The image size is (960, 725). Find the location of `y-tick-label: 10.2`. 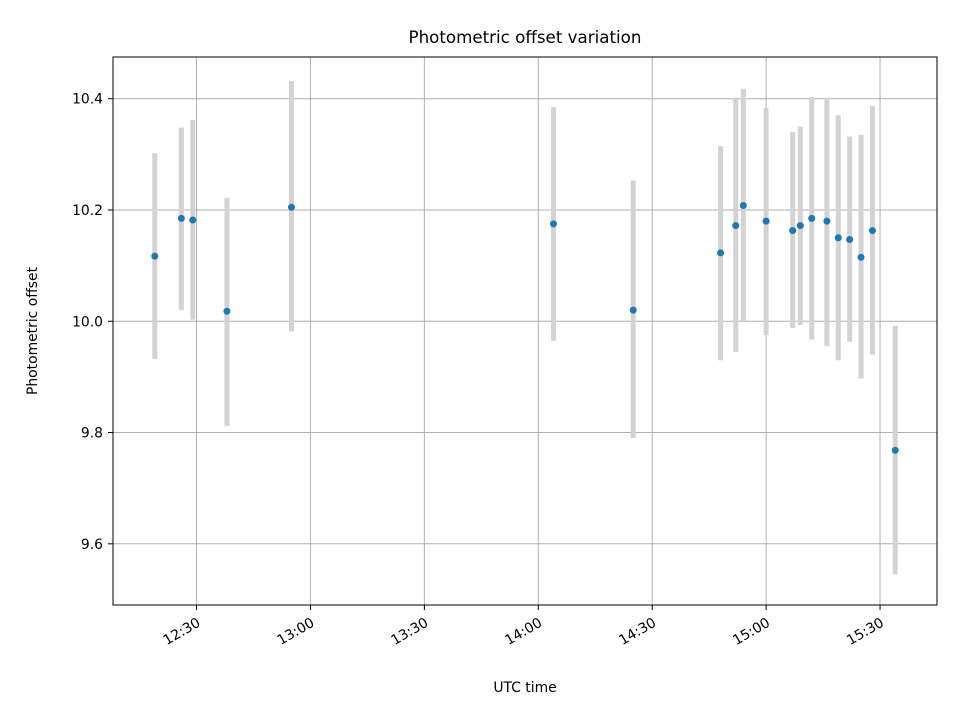

y-tick-label: 10.2 is located at coordinates (87, 211).